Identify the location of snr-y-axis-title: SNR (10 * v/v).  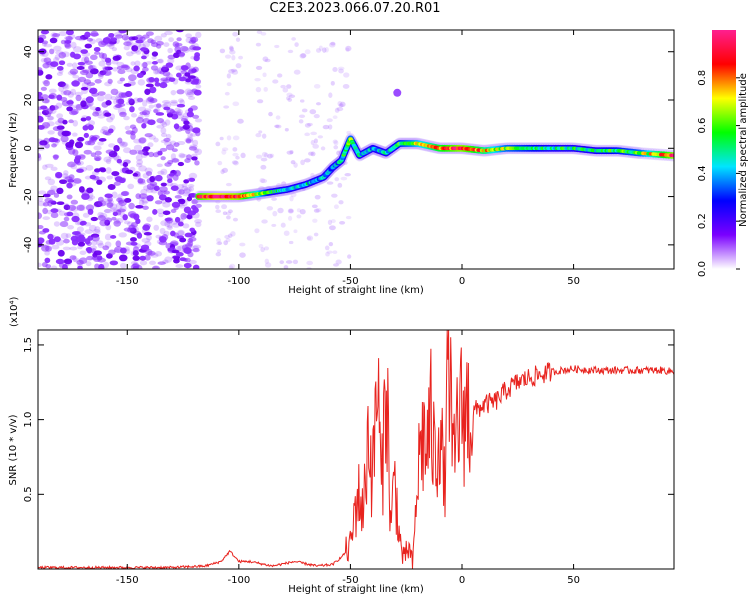
(13, 449).